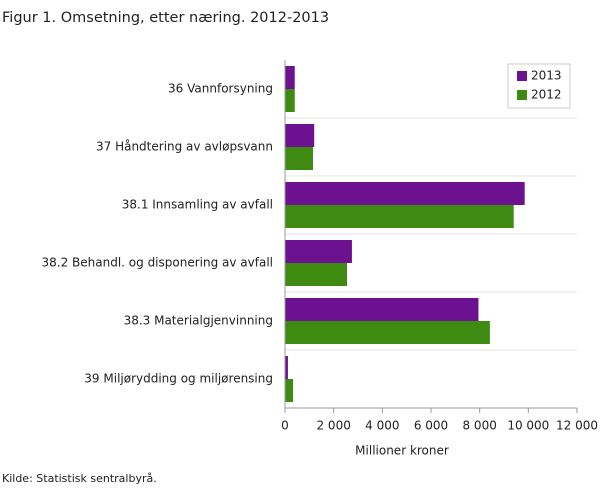 Image resolution: width=608 pixels, height=488 pixels. I want to click on y-tick-label: 37 Håndtering av avløpsvann, so click(184, 147).